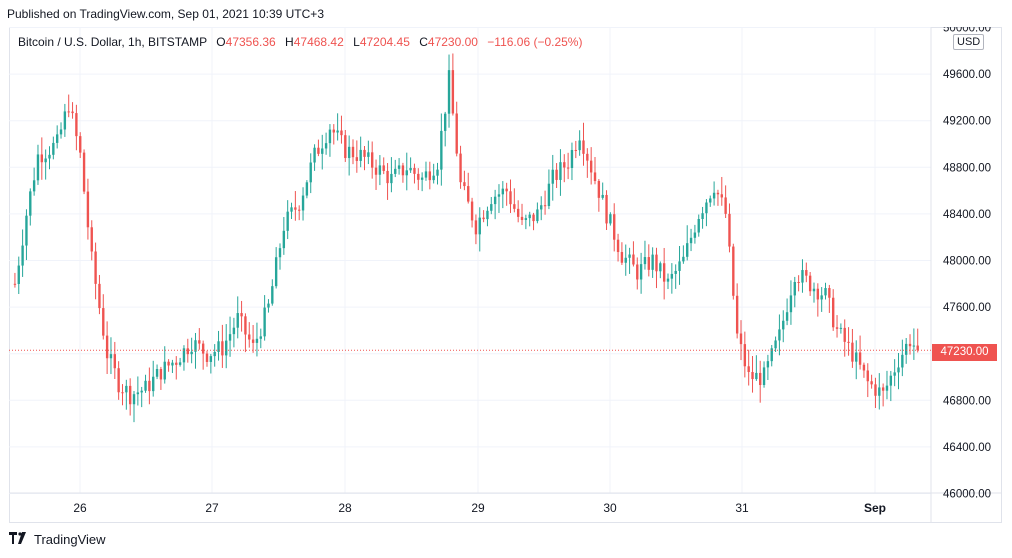 The height and width of the screenshot is (558, 1012). Describe the element at coordinates (318, 42) in the screenshot. I see `high-value: 47468.42` at that location.